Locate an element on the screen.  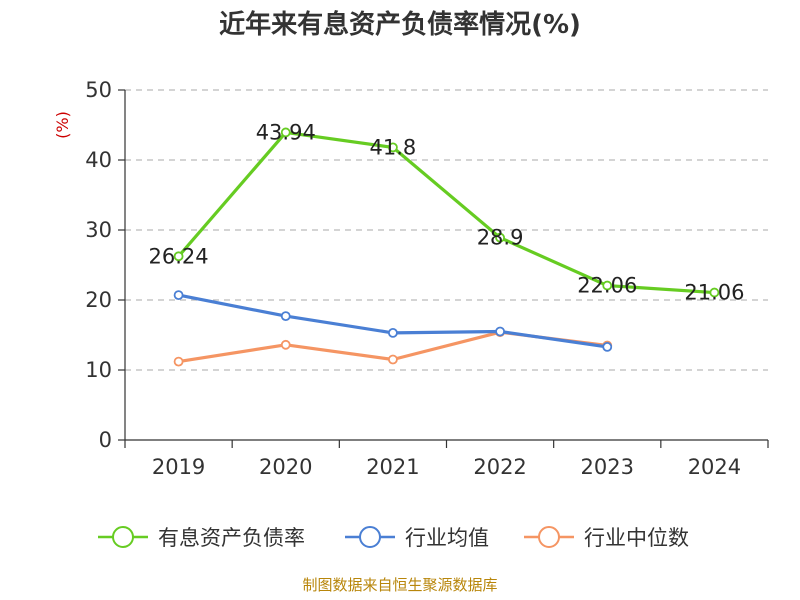
series-2-point-2021 is located at coordinates (393, 359).